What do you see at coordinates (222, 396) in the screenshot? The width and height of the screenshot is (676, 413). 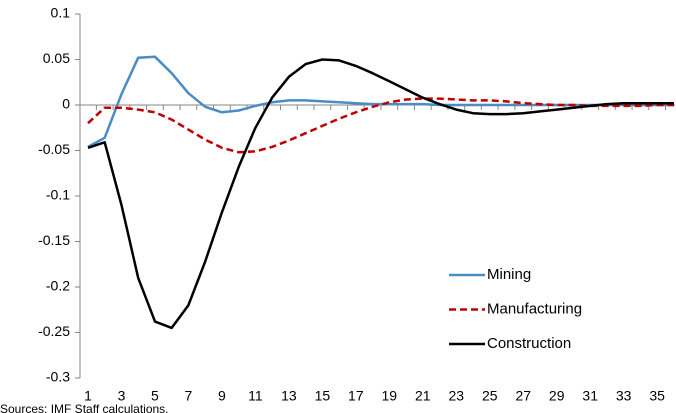 I see `x-tick-label: 9` at bounding box center [222, 396].